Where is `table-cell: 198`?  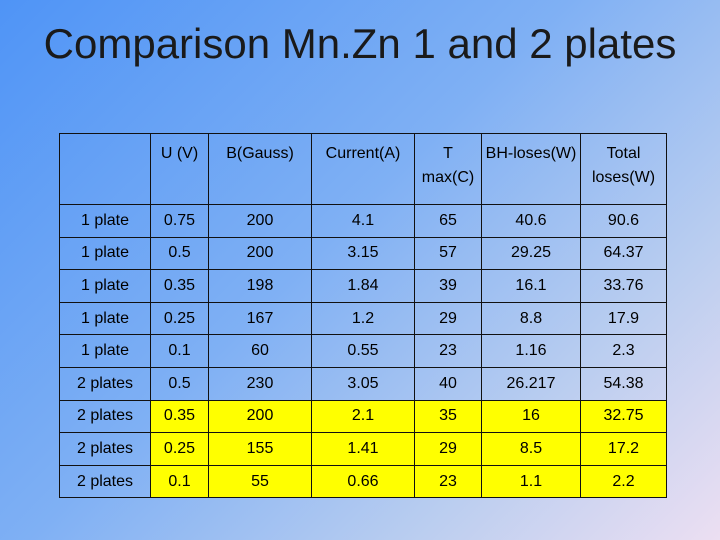 table-cell: 198 is located at coordinates (260, 286).